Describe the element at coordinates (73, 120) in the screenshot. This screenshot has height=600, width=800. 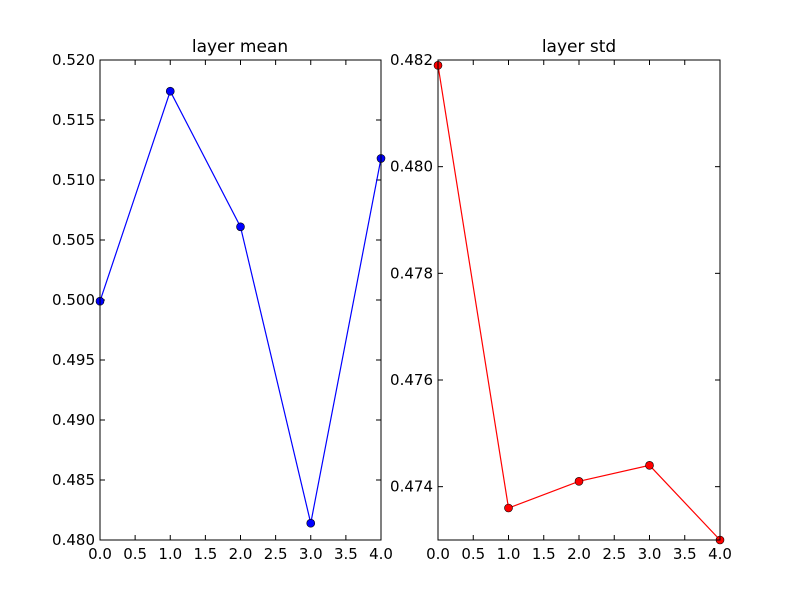
I see `y-tick-label: 0.515` at that location.